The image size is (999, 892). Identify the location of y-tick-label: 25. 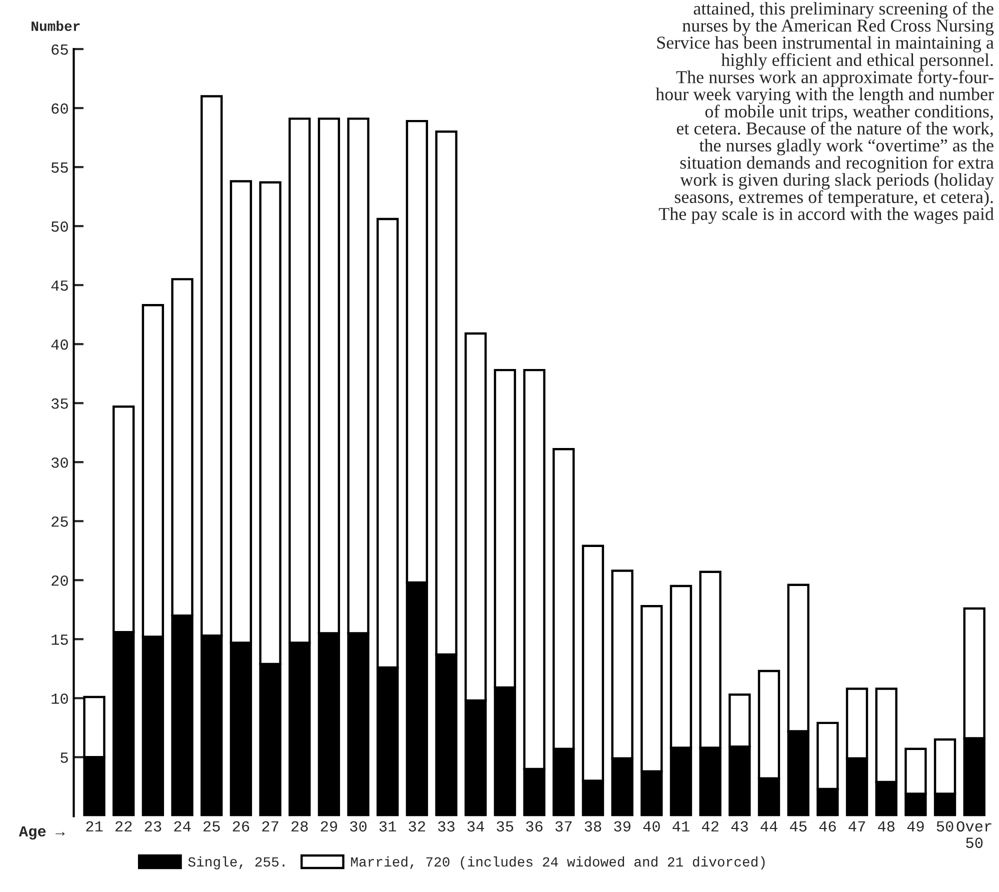
(60, 521).